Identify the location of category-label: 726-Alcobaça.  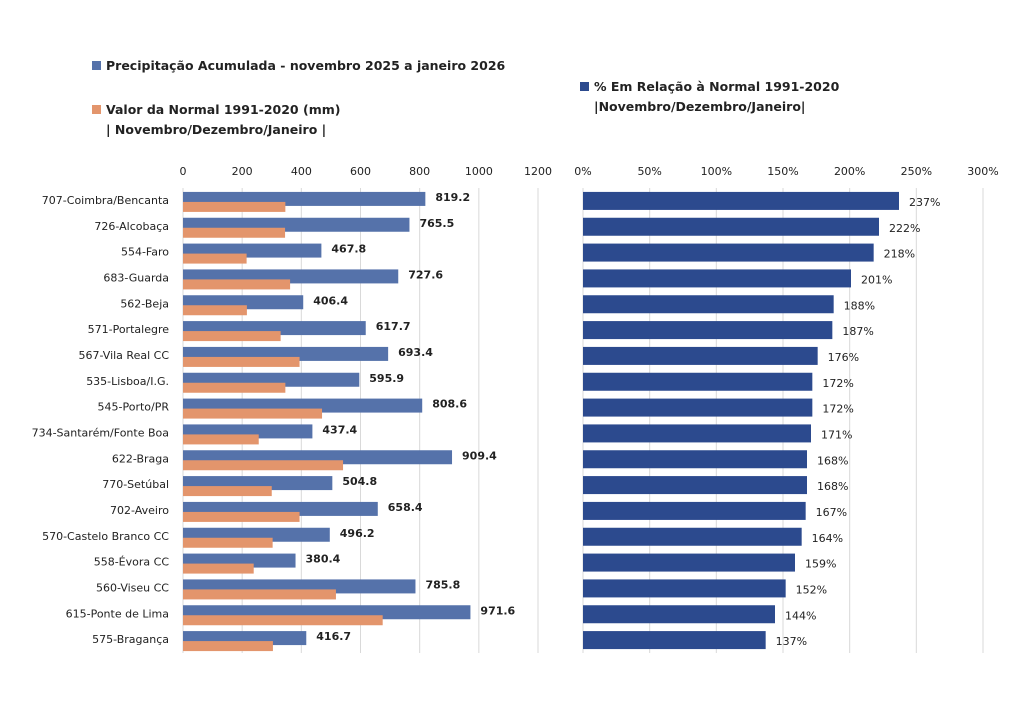
(131, 226).